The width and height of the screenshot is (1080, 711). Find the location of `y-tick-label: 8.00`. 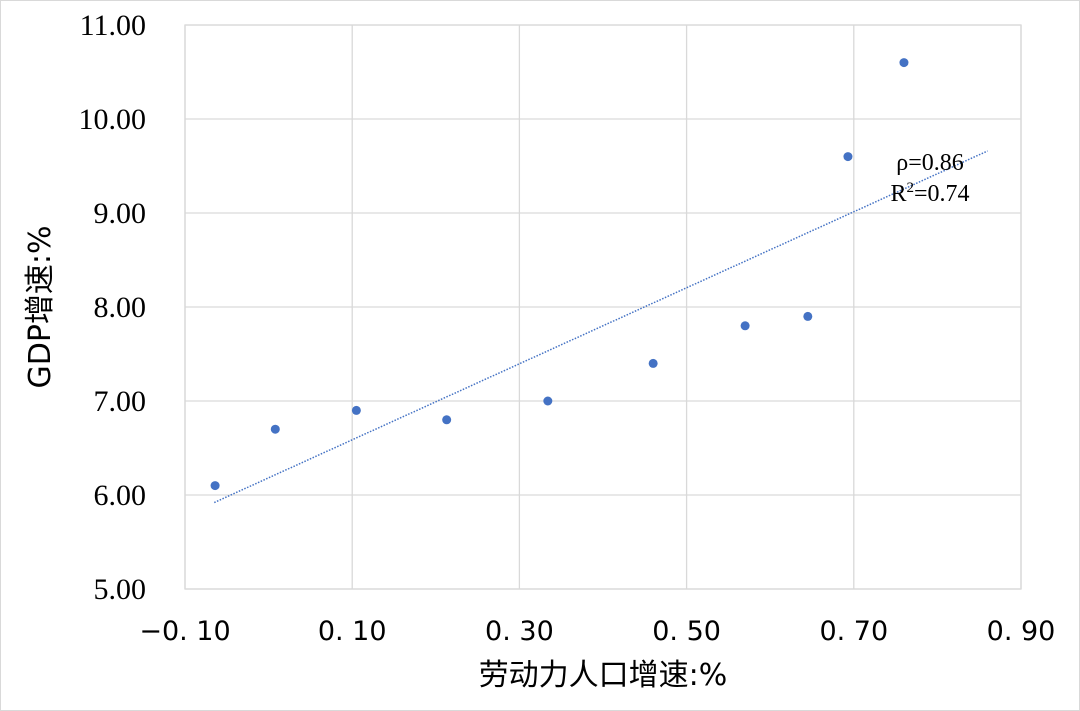

y-tick-label: 8.00 is located at coordinates (120, 307).